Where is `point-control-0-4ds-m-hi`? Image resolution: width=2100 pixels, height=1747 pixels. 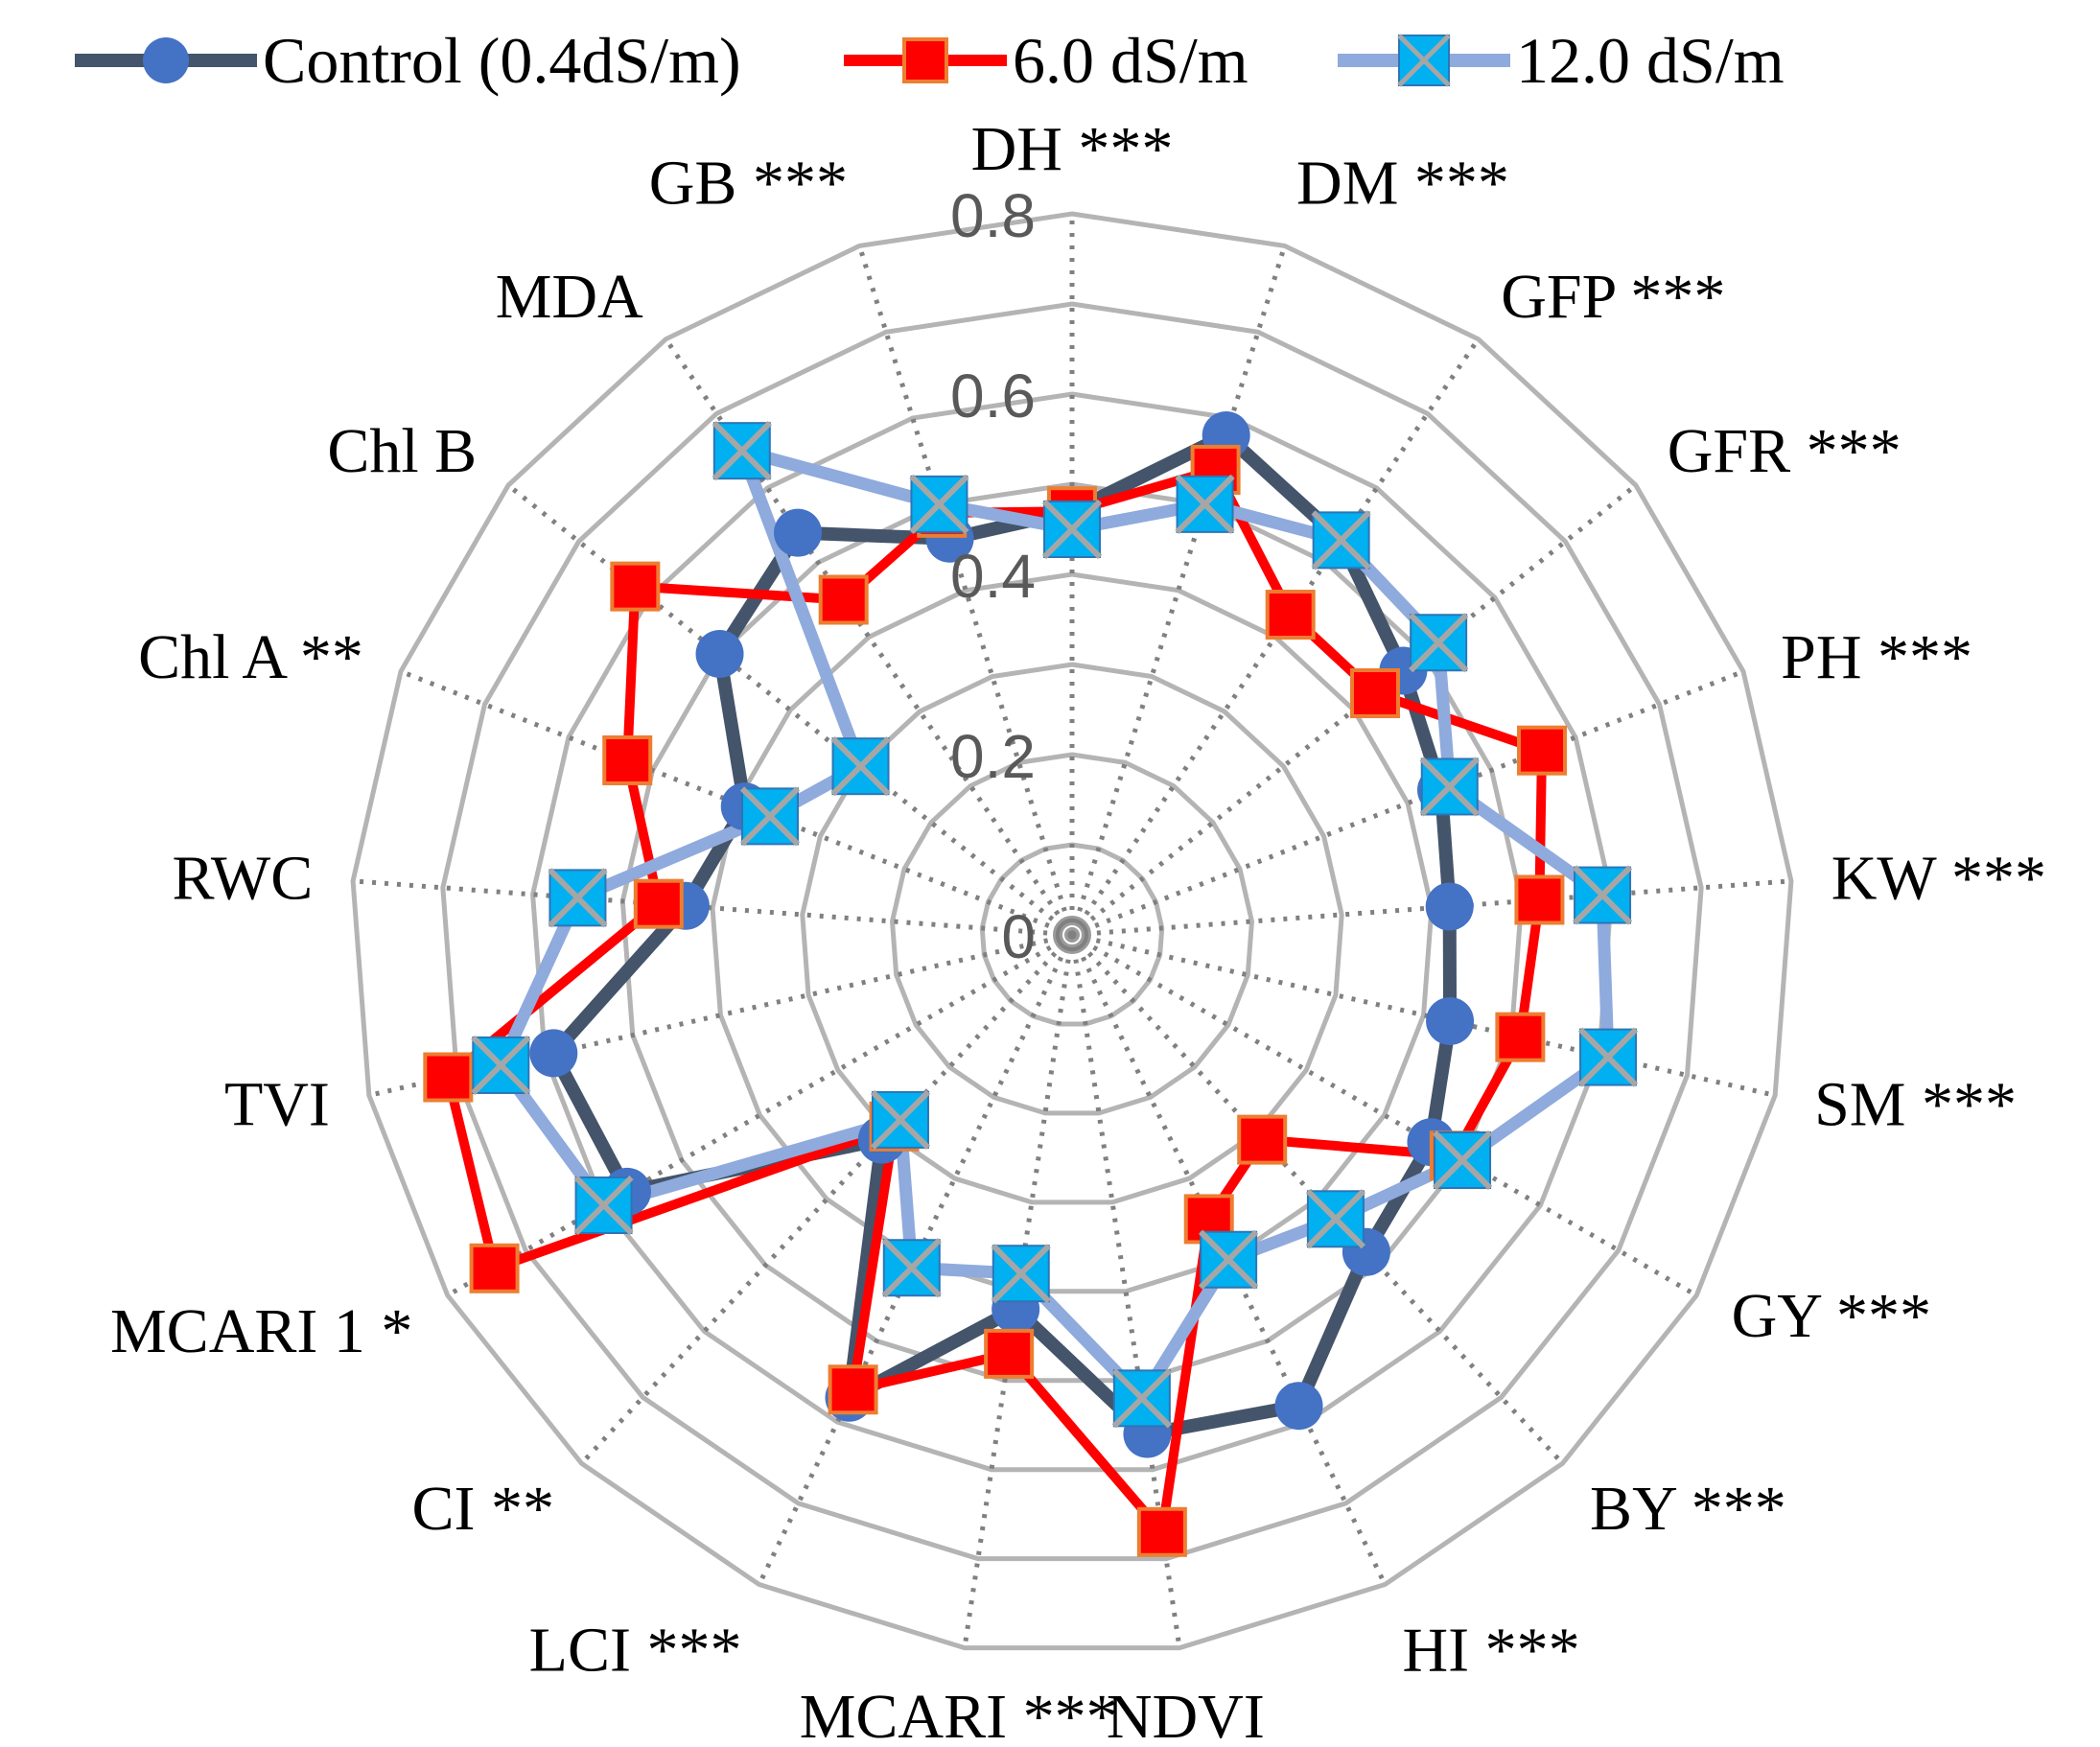
point-control-0-4ds-m-hi is located at coordinates (1298, 1406).